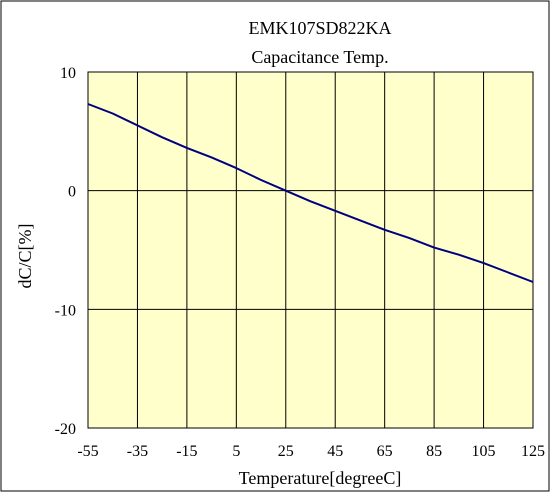 Image resolution: width=551 pixels, height=497 pixels. I want to click on y-tick-label: -10, so click(65, 310).